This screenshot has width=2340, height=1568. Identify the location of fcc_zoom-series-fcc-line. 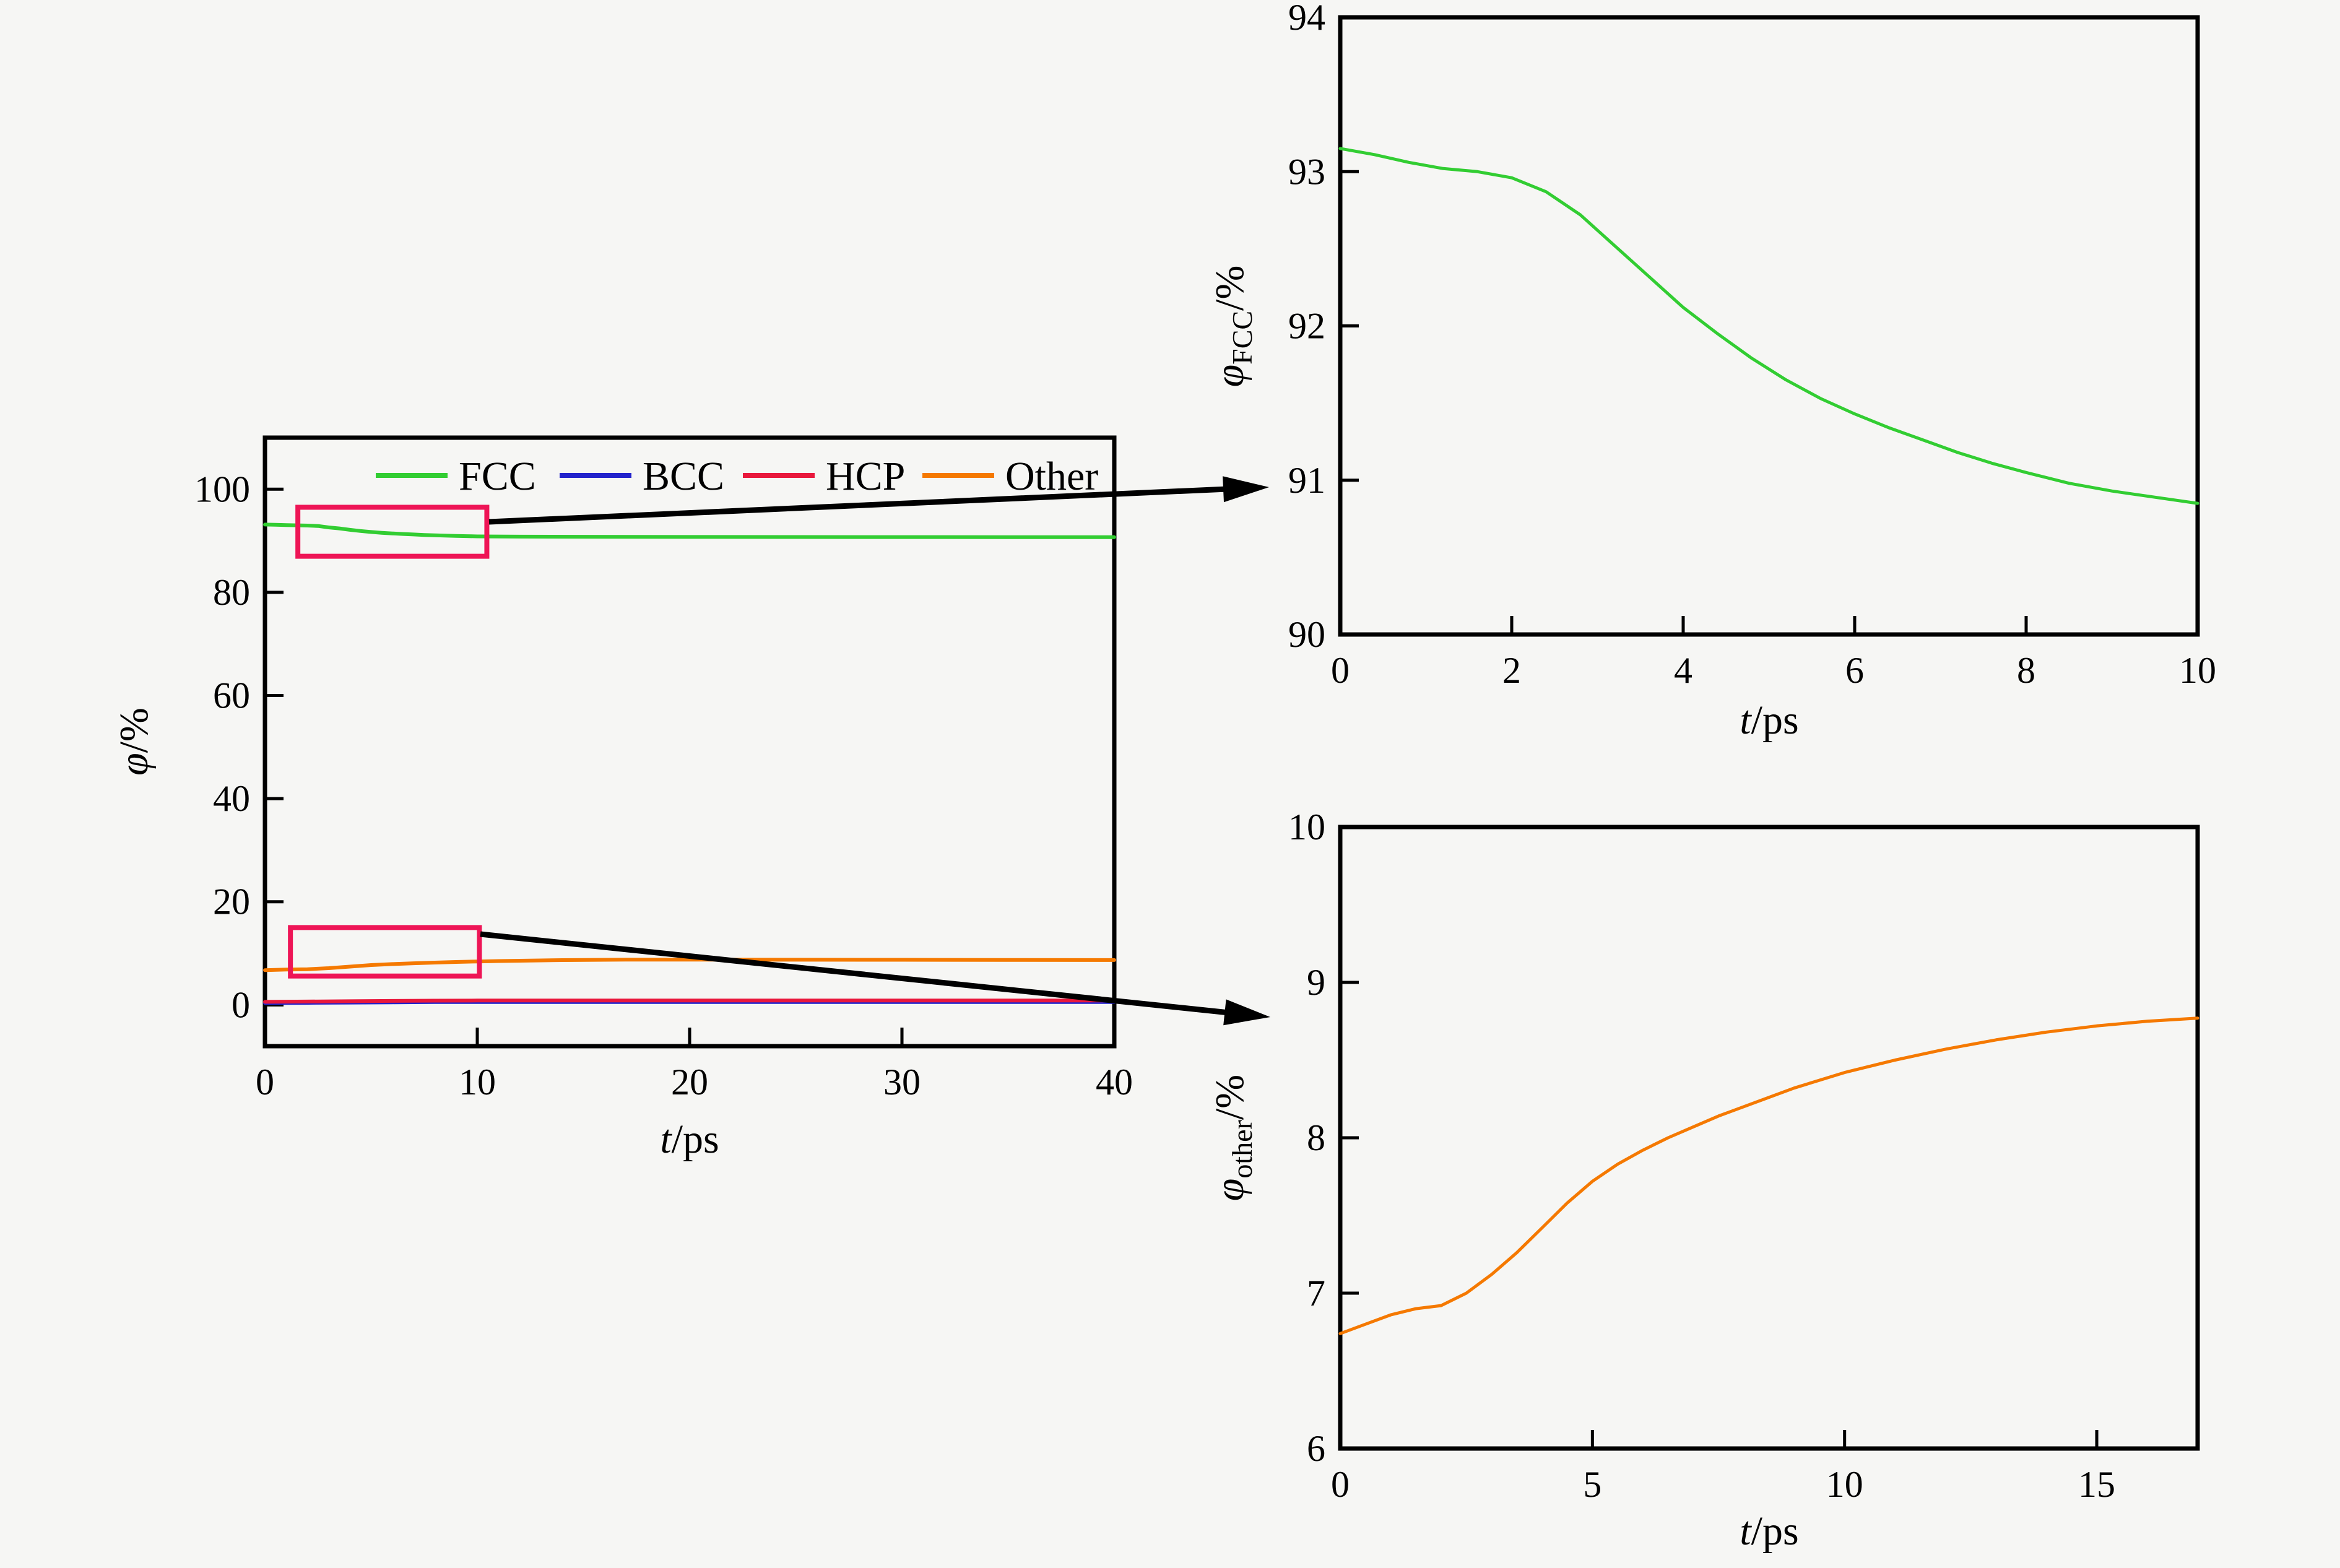
(1768, 326).